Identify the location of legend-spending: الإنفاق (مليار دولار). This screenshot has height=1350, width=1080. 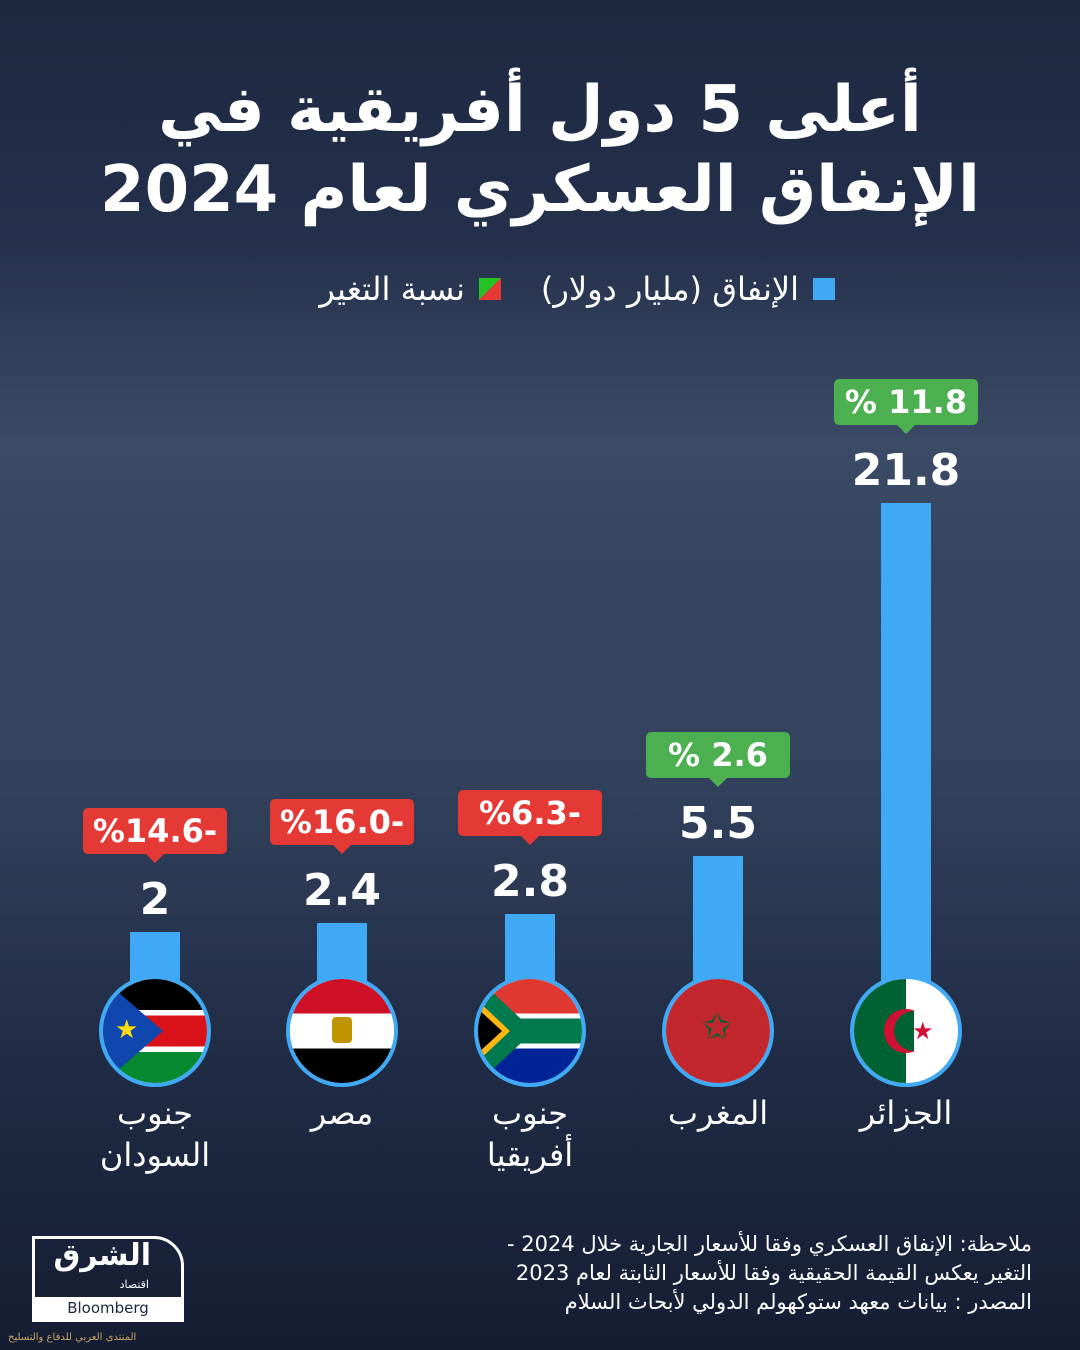
(688, 289).